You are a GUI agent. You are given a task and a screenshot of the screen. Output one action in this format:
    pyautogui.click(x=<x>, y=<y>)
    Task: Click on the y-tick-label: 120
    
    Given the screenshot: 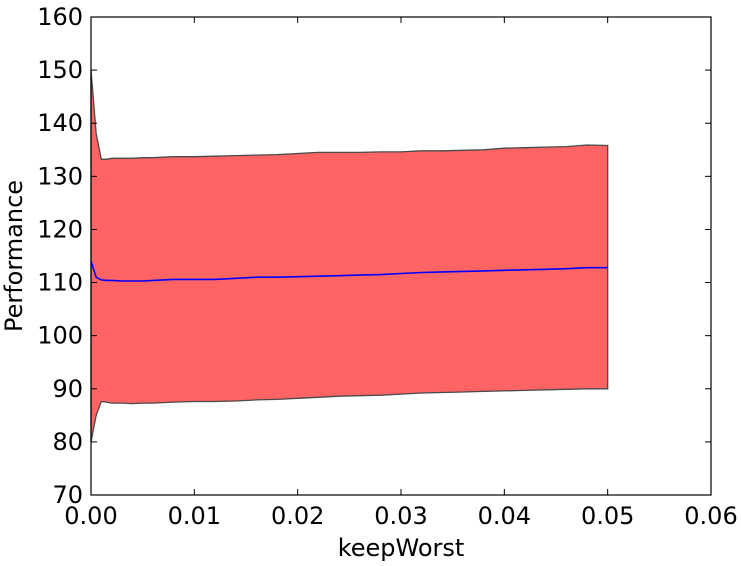 What is the action you would take?
    pyautogui.click(x=60, y=229)
    